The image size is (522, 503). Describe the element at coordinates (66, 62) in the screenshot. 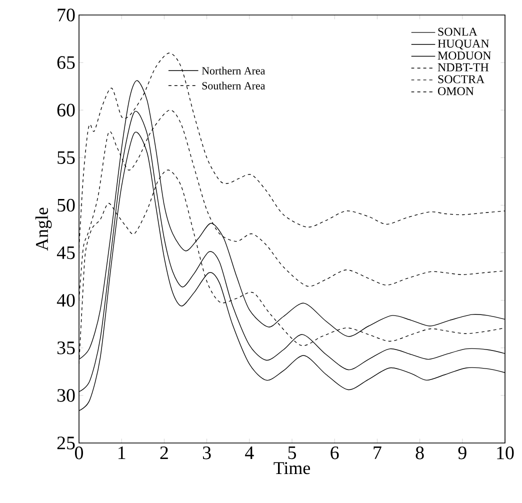

I see `y-tick-label: 65` at that location.